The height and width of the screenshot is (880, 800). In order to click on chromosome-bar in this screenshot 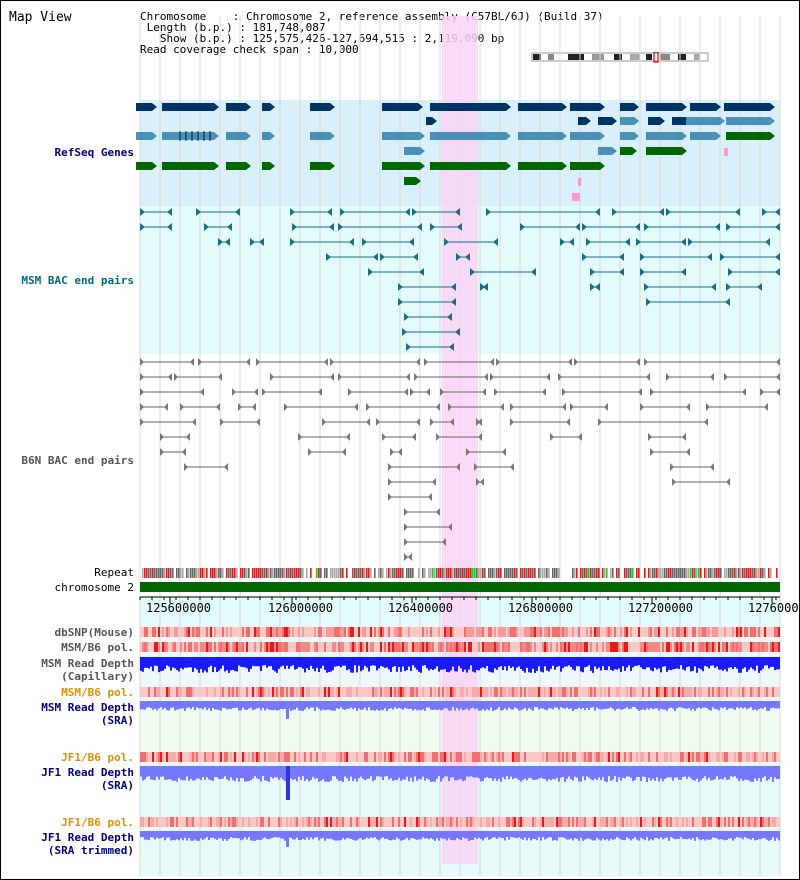, I will do `click(460, 587)`.